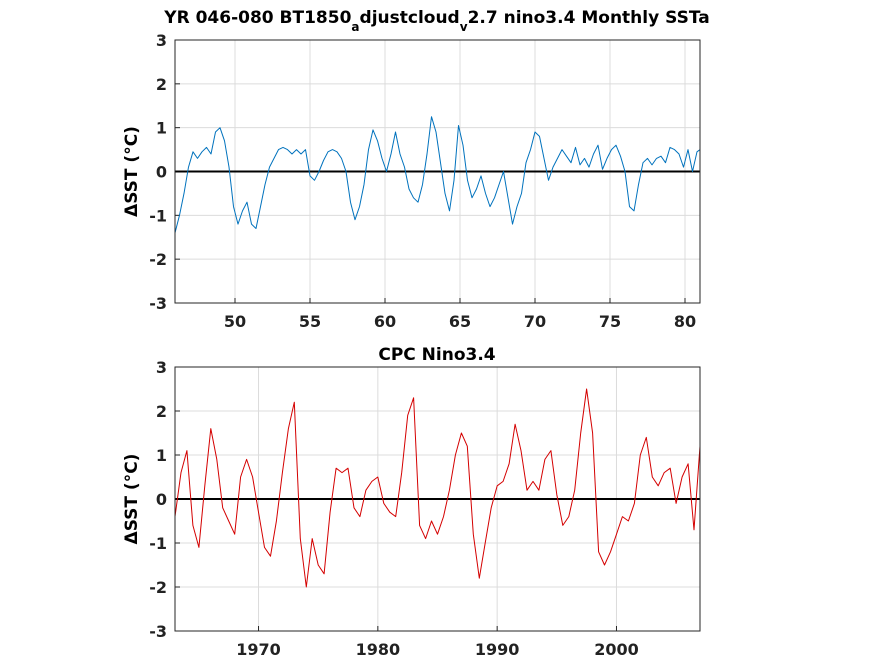 The image size is (875, 656). What do you see at coordinates (385, 321) in the screenshot?
I see `top-x-tick-label: 60` at bounding box center [385, 321].